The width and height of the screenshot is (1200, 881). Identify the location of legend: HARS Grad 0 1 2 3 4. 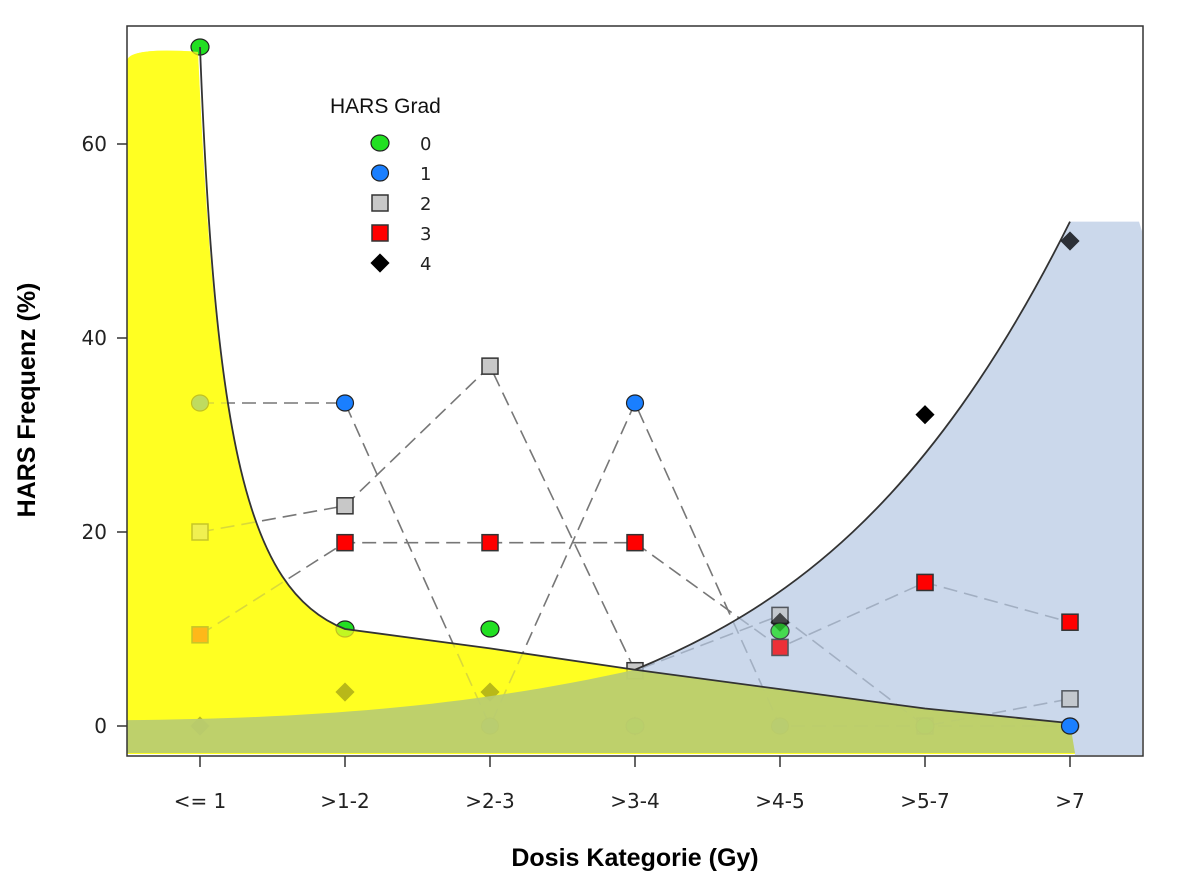
(385, 185).